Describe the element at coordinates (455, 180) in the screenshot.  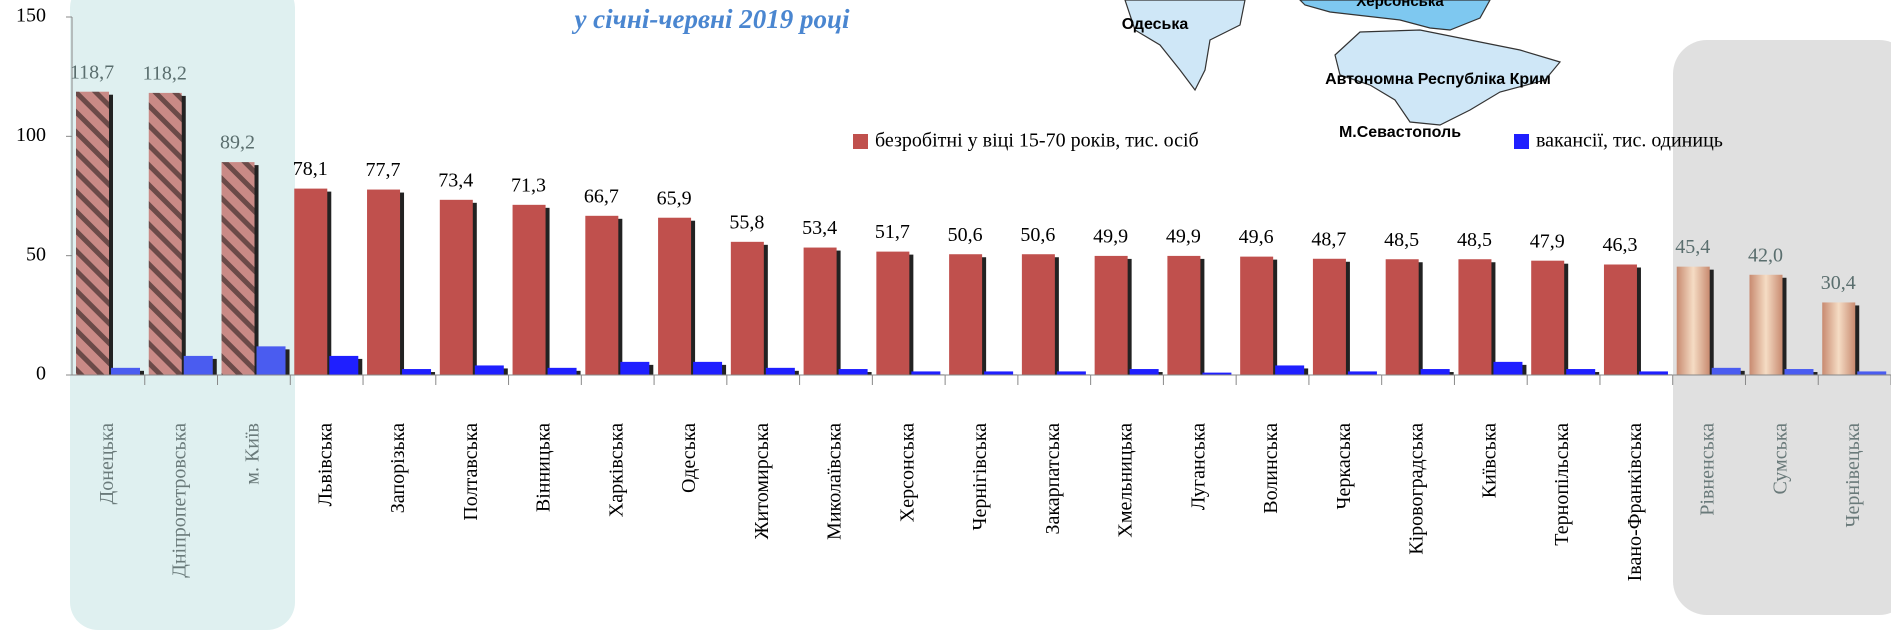
I see `data-label: 73,4` at that location.